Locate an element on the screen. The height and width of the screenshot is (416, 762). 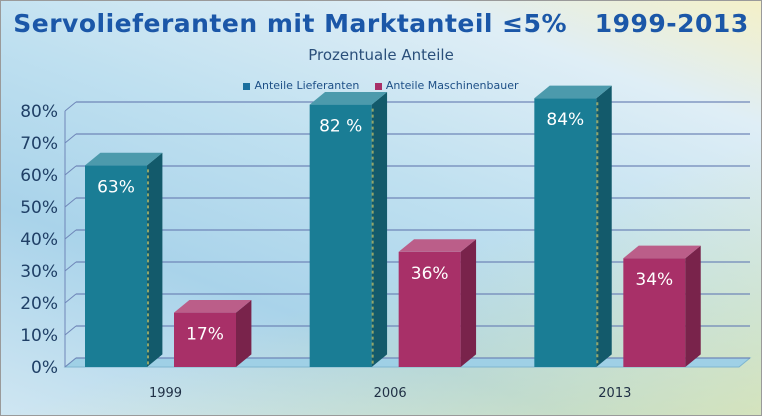
y-tick-label: 10% is located at coordinates (39, 336).